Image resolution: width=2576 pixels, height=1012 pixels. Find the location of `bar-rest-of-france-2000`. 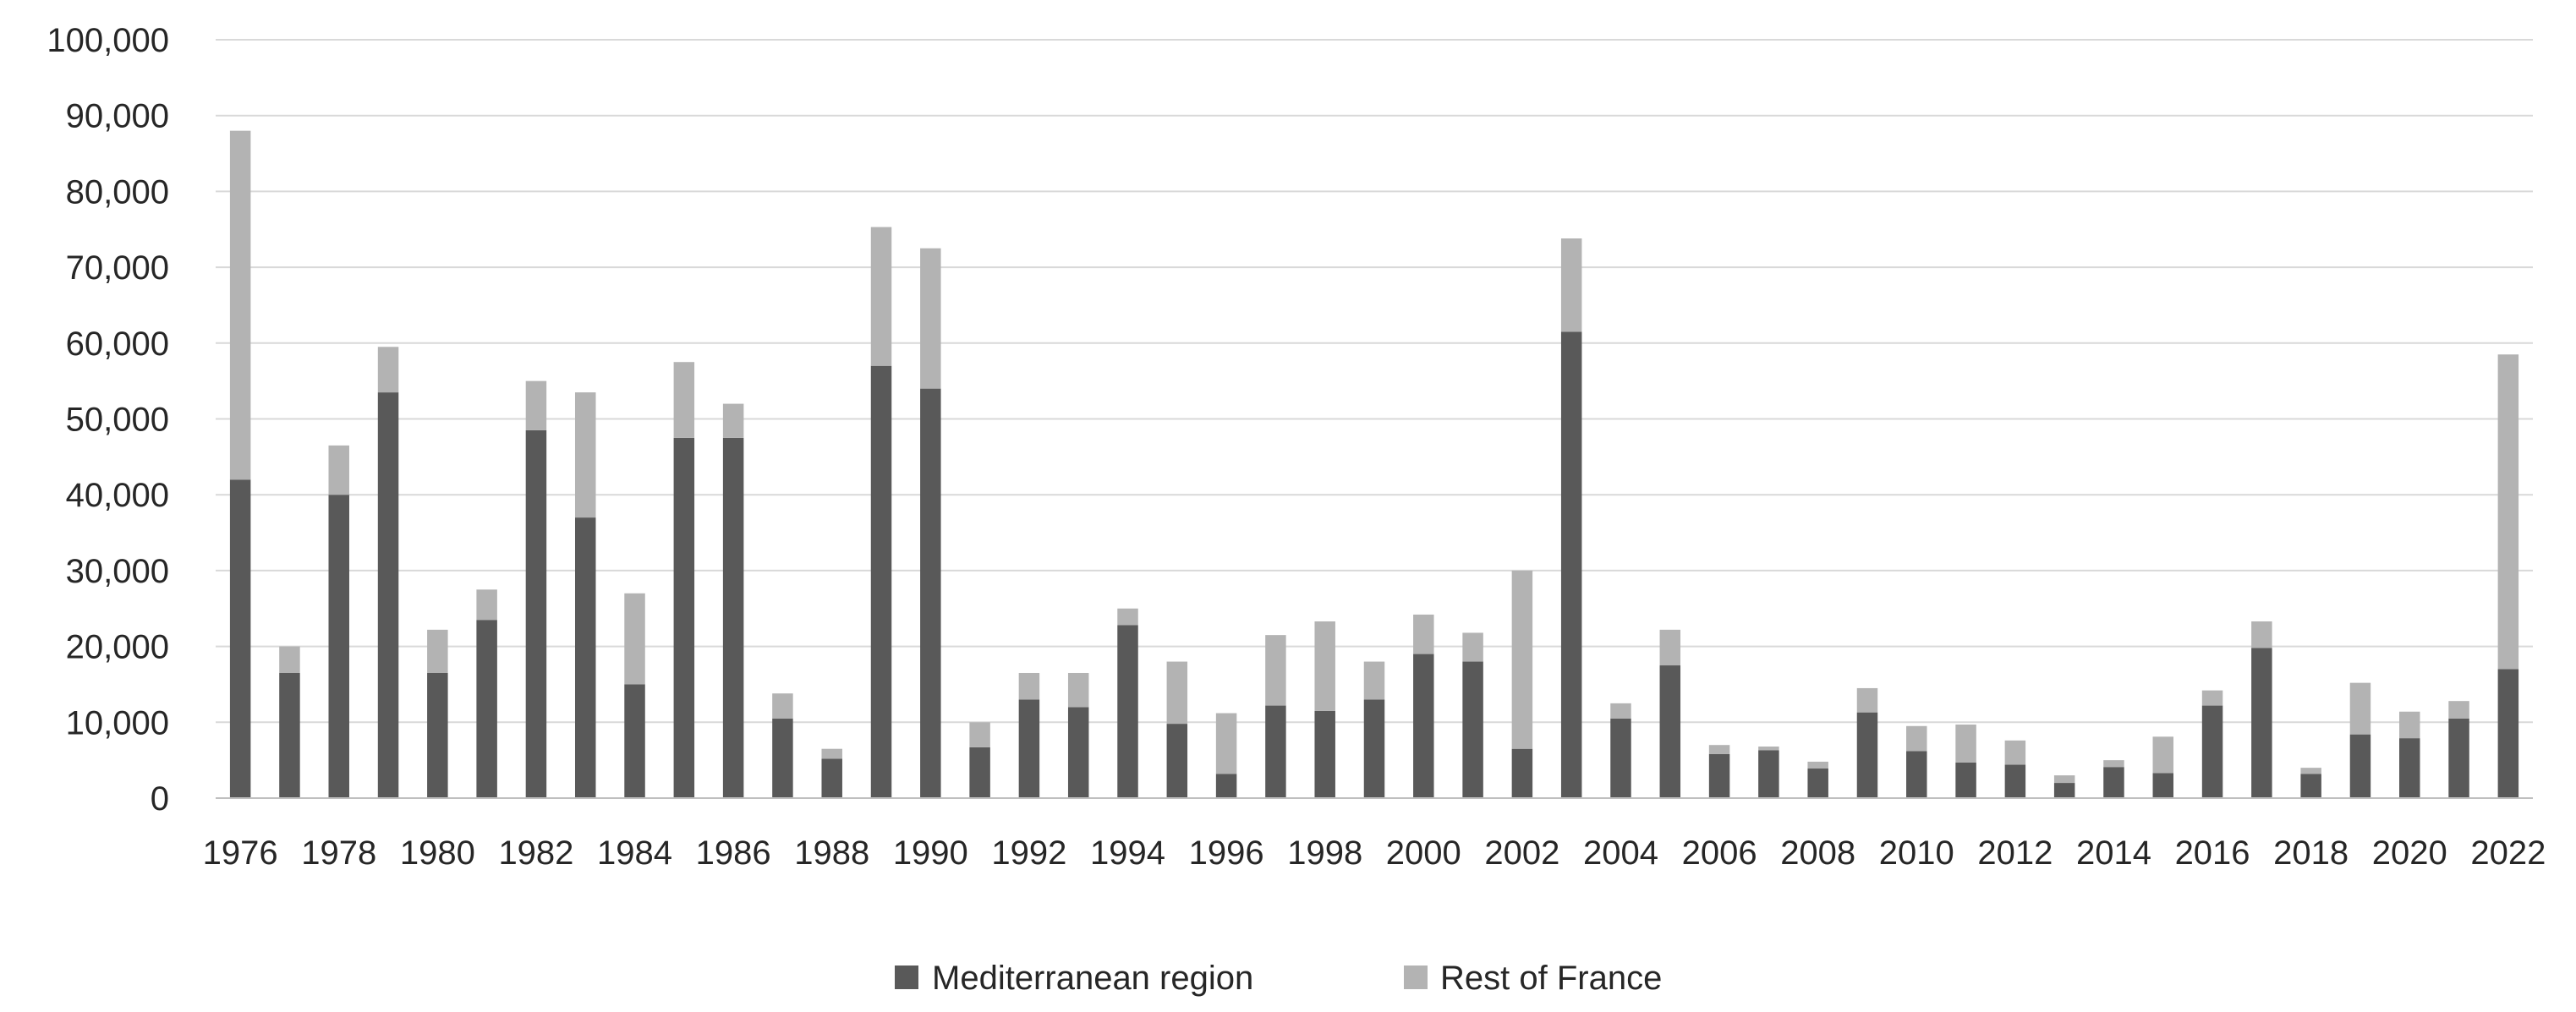

bar-rest-of-france-2000 is located at coordinates (1423, 634).